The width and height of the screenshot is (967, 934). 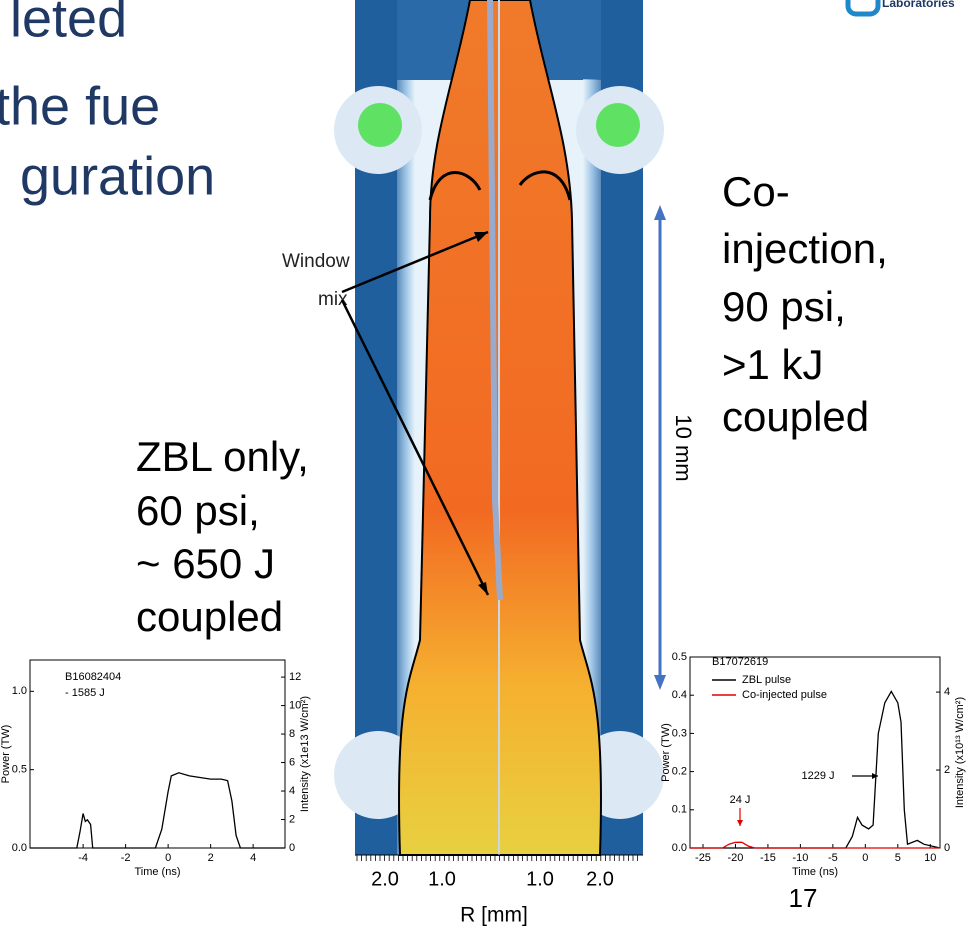 I want to click on y-tick-label: 0.4, so click(x=679, y=695).